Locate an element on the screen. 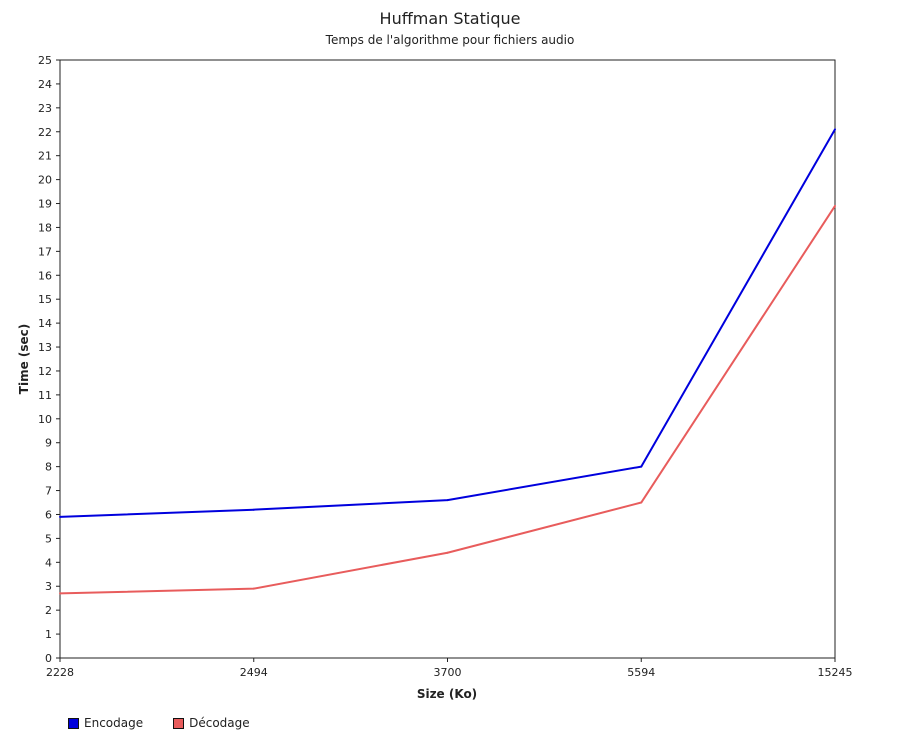  legend: Encodage Décodage is located at coordinates (159, 723).